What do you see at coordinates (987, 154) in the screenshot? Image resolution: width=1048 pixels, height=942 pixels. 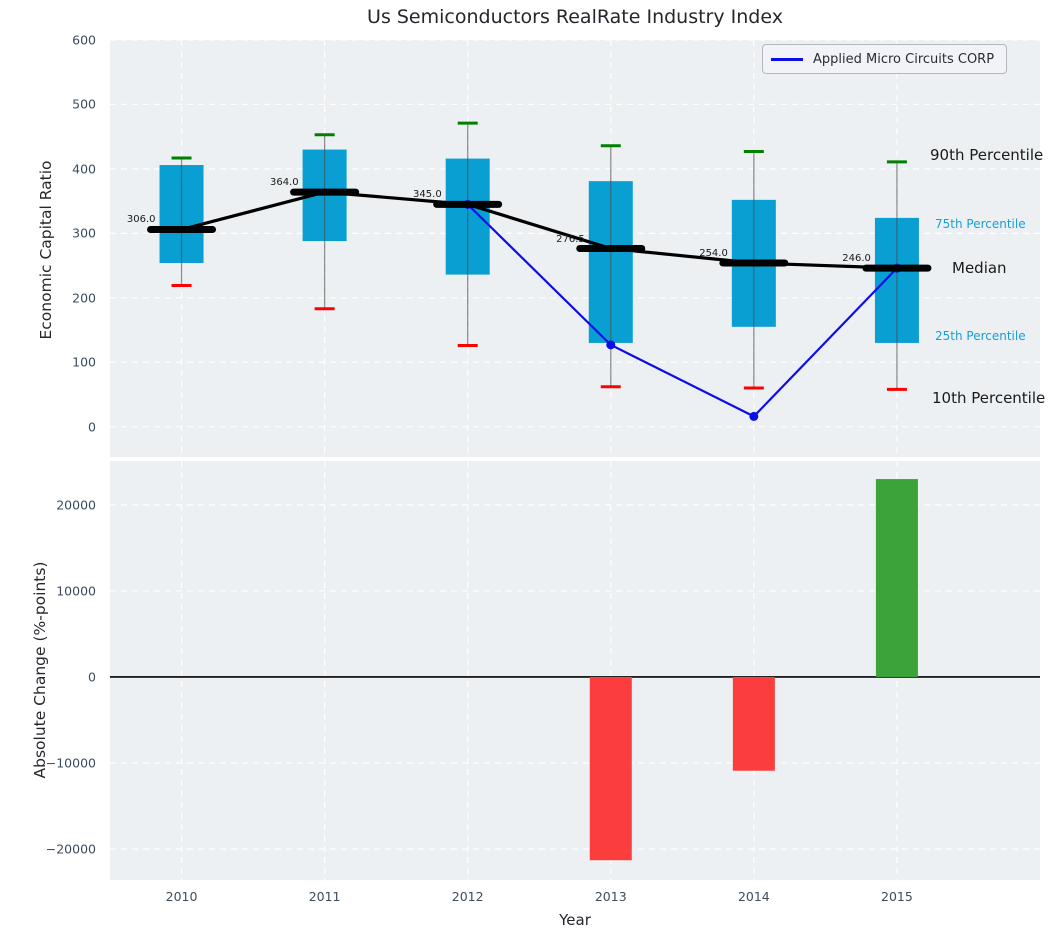 I see `annotation-90th-percentile: 90th Percentile` at bounding box center [987, 154].